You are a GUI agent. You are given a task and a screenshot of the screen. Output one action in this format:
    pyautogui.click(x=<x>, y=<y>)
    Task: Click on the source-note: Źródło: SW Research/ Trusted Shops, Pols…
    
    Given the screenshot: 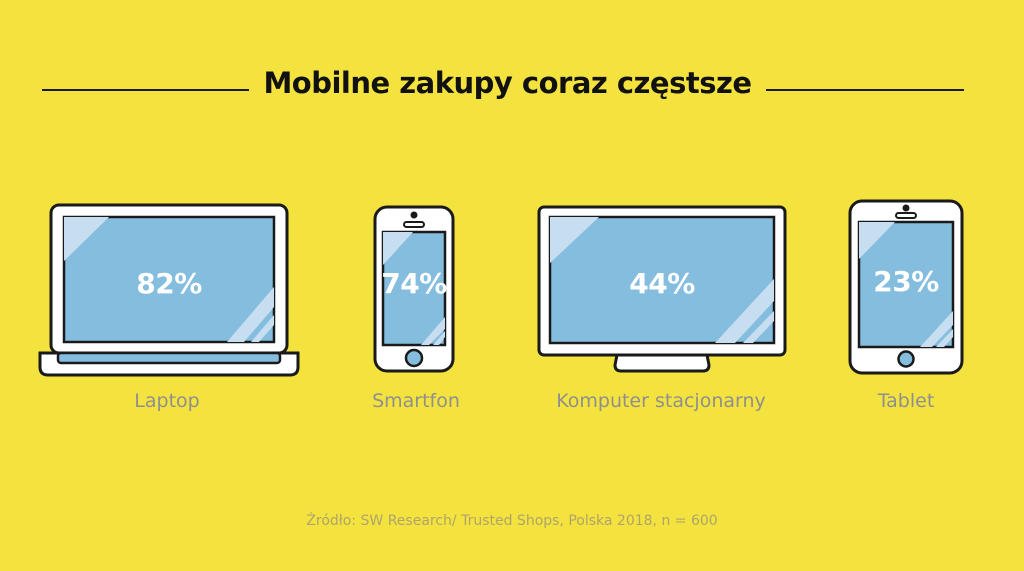 What is the action you would take?
    pyautogui.click(x=512, y=521)
    